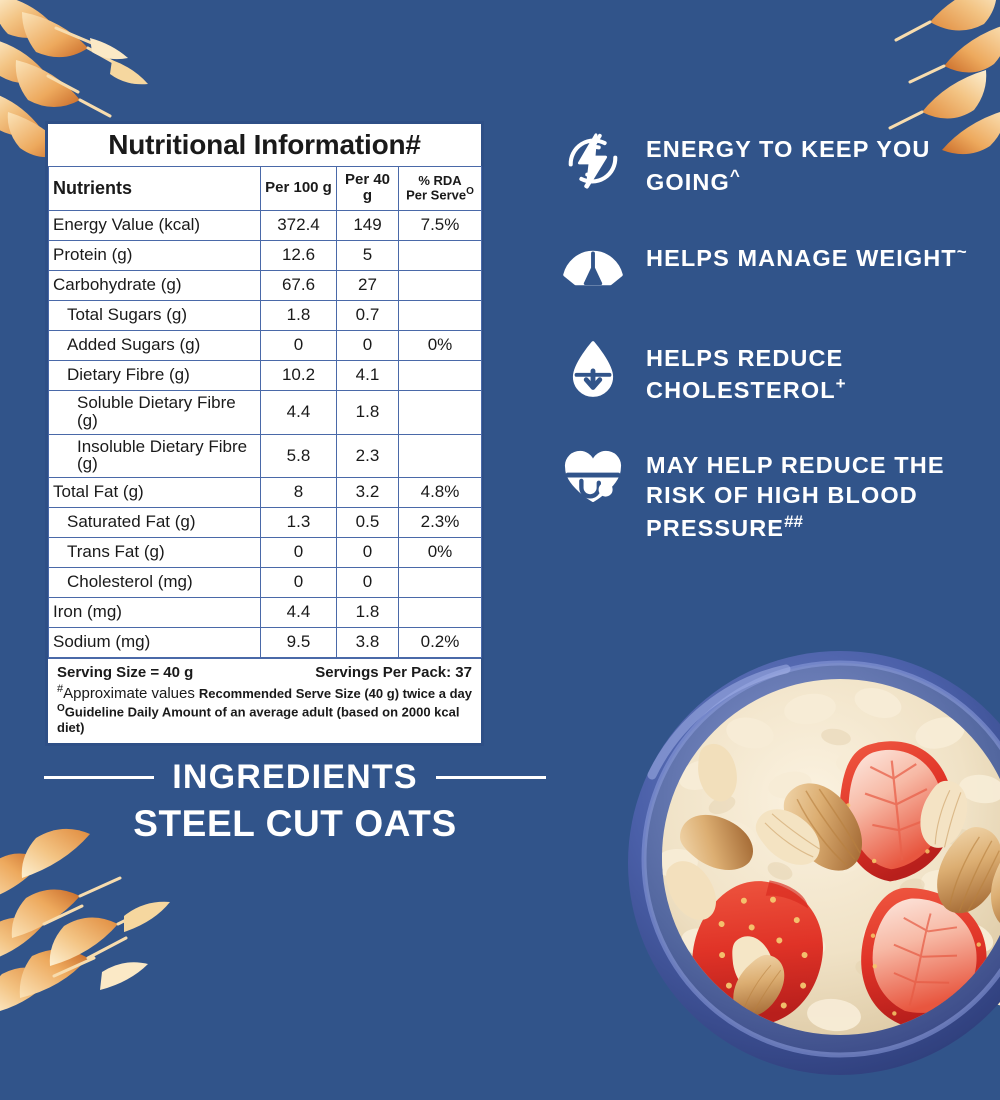  What do you see at coordinates (734, 175) in the screenshot?
I see `benefit-superscript: ^` at bounding box center [734, 175].